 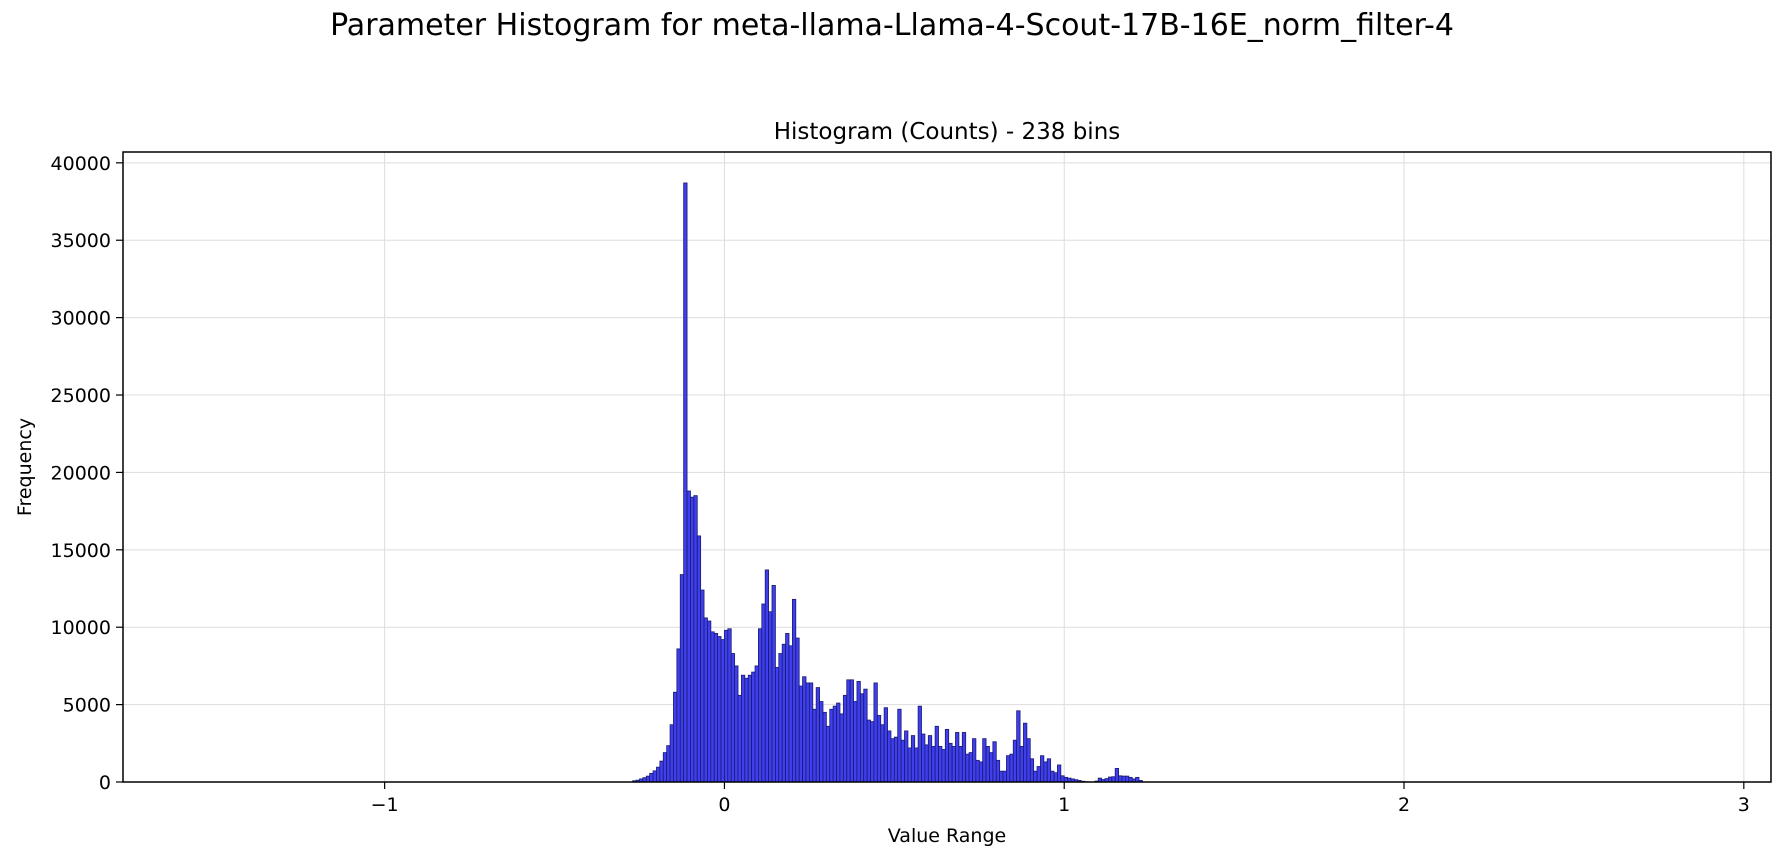 What do you see at coordinates (81, 628) in the screenshot?
I see `y-tick-label: 10000` at bounding box center [81, 628].